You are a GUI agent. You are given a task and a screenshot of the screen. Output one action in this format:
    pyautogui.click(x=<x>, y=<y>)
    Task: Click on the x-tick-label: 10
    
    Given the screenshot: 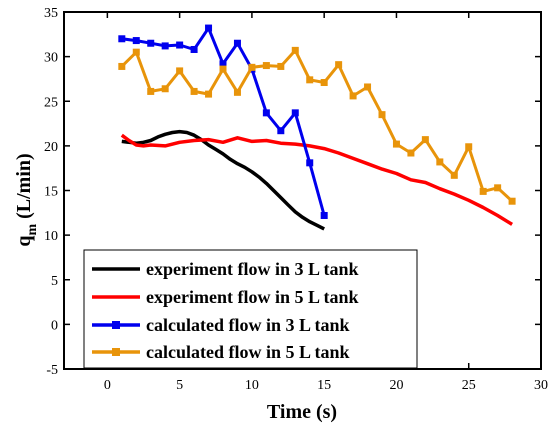 What is the action you would take?
    pyautogui.click(x=252, y=385)
    